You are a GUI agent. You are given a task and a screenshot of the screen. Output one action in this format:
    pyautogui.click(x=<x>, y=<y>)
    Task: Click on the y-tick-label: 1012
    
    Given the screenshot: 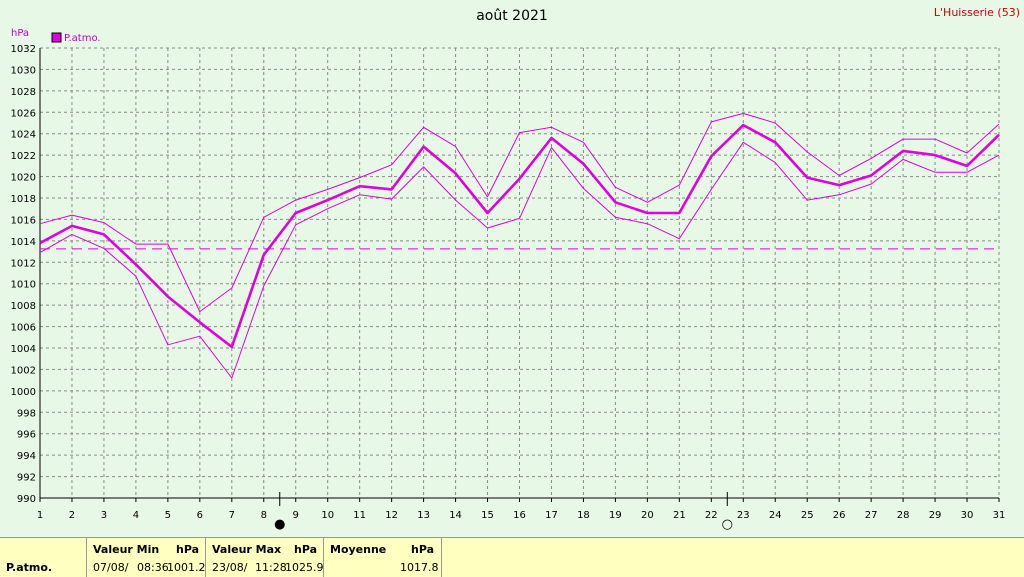 What is the action you would take?
    pyautogui.click(x=23, y=263)
    